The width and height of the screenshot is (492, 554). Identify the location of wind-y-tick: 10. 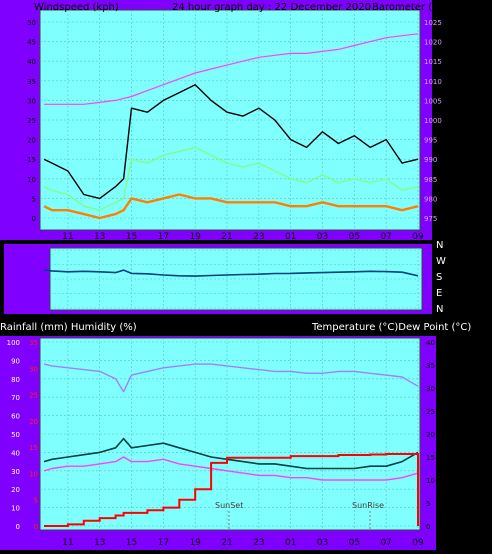
(31, 180).